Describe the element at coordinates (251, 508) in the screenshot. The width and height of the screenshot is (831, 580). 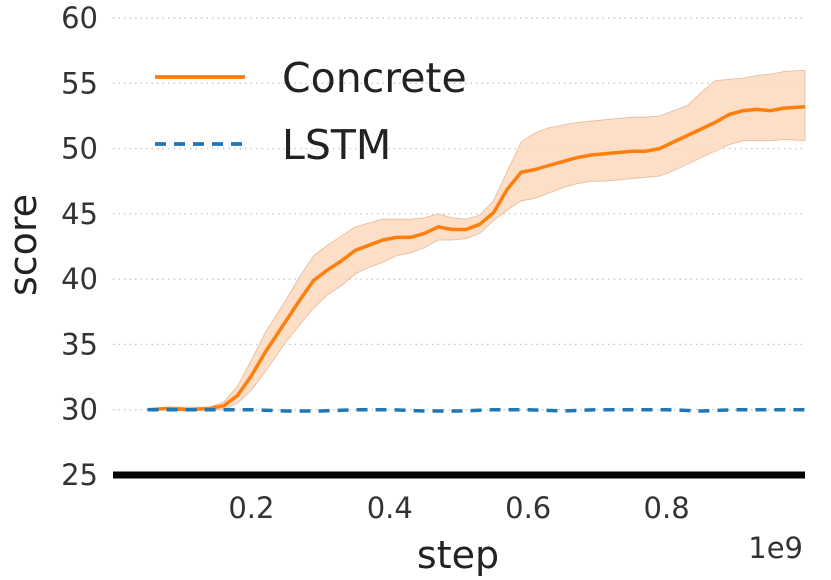
I see `x-tick-label: 0.2` at that location.